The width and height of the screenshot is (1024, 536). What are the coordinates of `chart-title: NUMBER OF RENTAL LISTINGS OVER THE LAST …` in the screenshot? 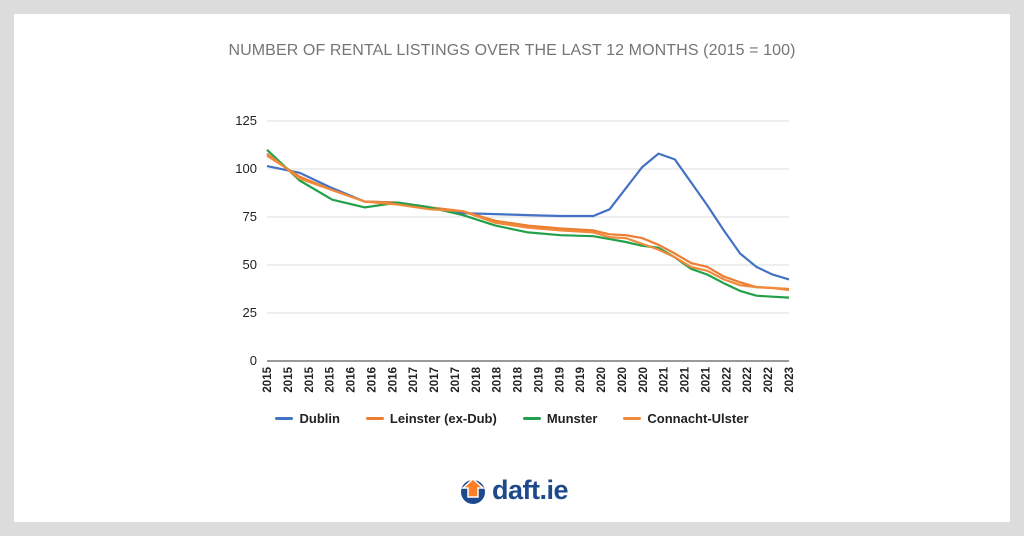 It's located at (512, 50).